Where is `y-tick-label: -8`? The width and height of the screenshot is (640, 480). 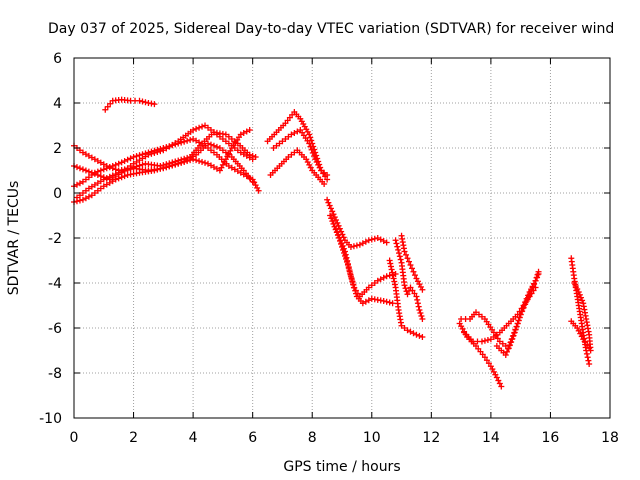
y-tick-label: -8 is located at coordinates (55, 374).